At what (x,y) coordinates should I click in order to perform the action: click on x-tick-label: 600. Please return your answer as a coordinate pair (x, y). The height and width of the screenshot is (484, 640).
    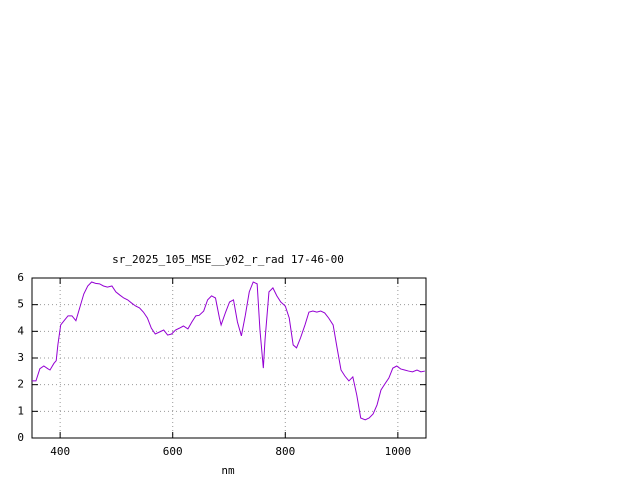
    Looking at the image, I should click on (173, 451).